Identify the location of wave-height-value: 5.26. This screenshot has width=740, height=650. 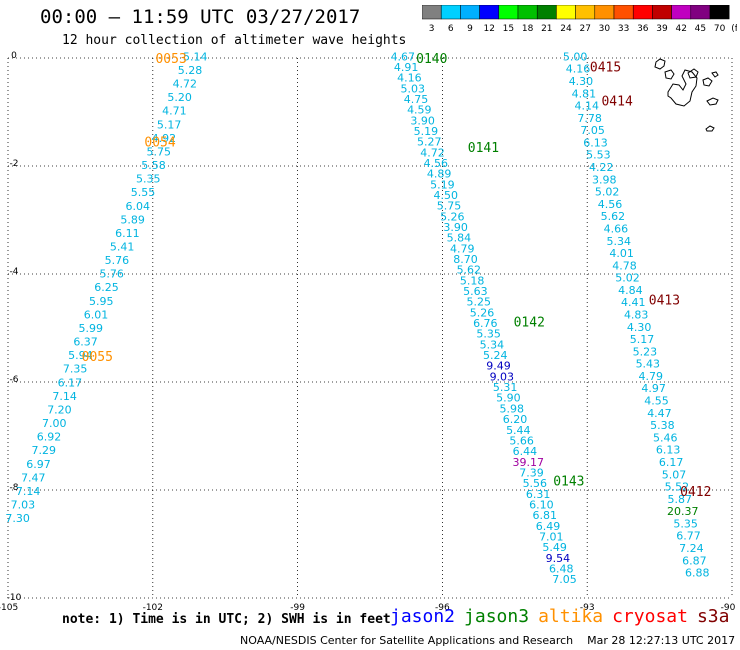
(482, 312).